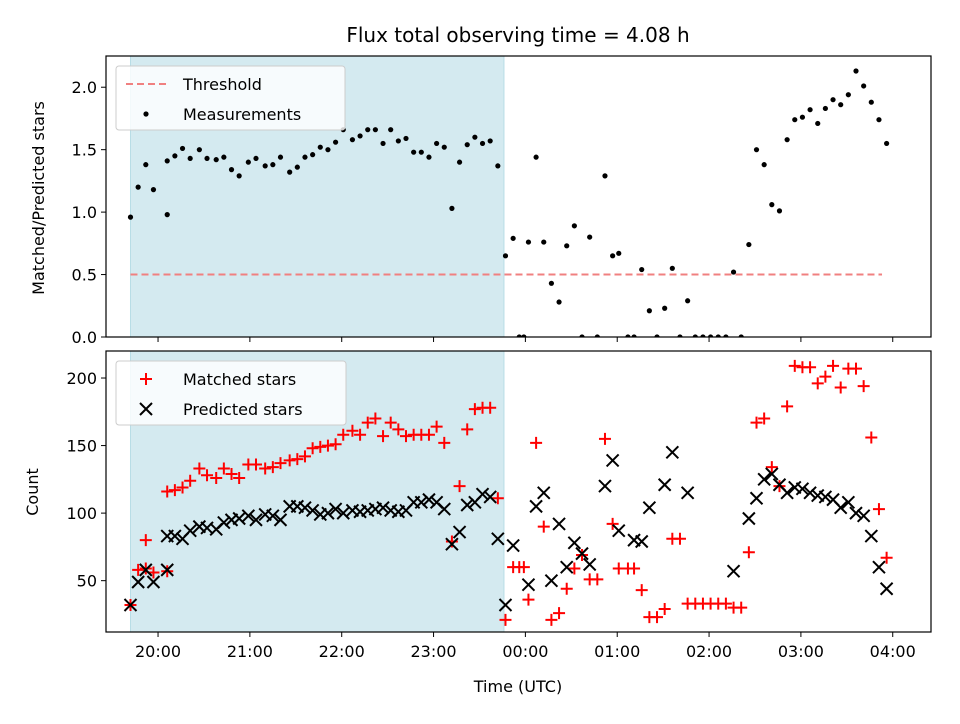  Describe the element at coordinates (239, 379) in the screenshot. I see `legend-label: Matched stars` at that location.